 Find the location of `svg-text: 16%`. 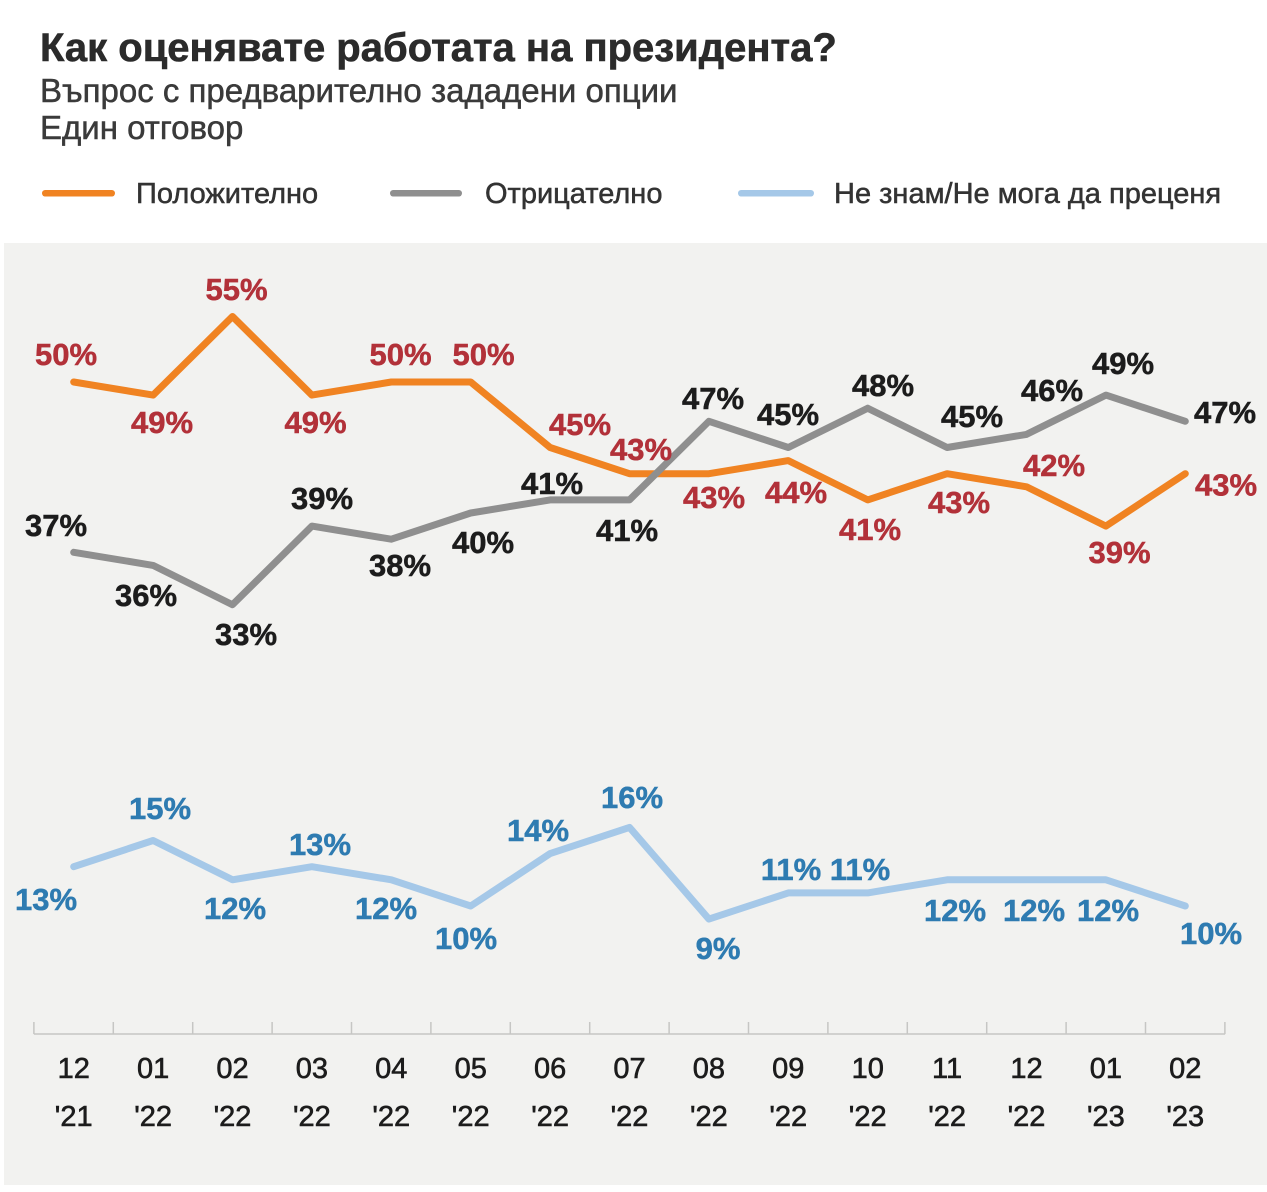

svg-text: 16% is located at coordinates (632, 797).